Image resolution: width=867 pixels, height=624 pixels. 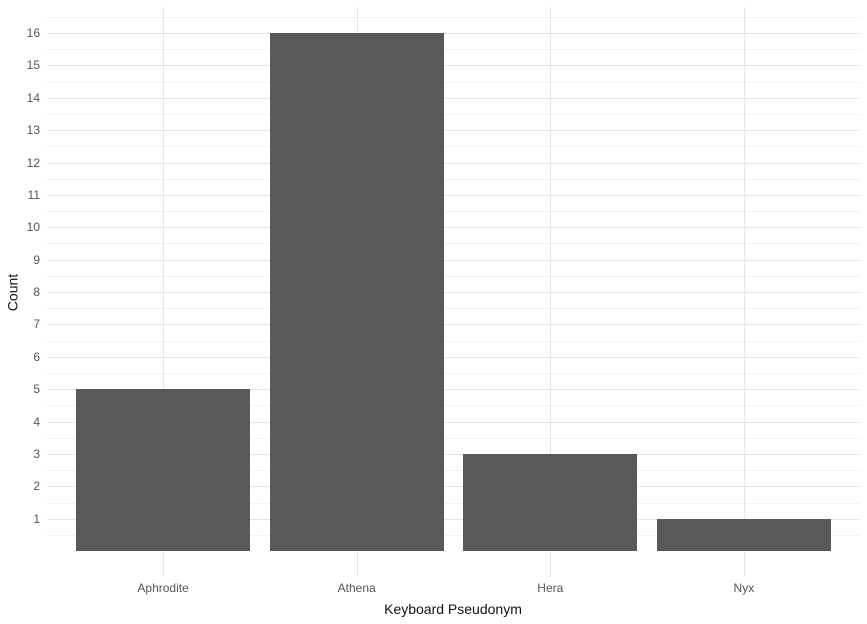 What do you see at coordinates (550, 588) in the screenshot?
I see `x-tick-label-hera: Hera` at bounding box center [550, 588].